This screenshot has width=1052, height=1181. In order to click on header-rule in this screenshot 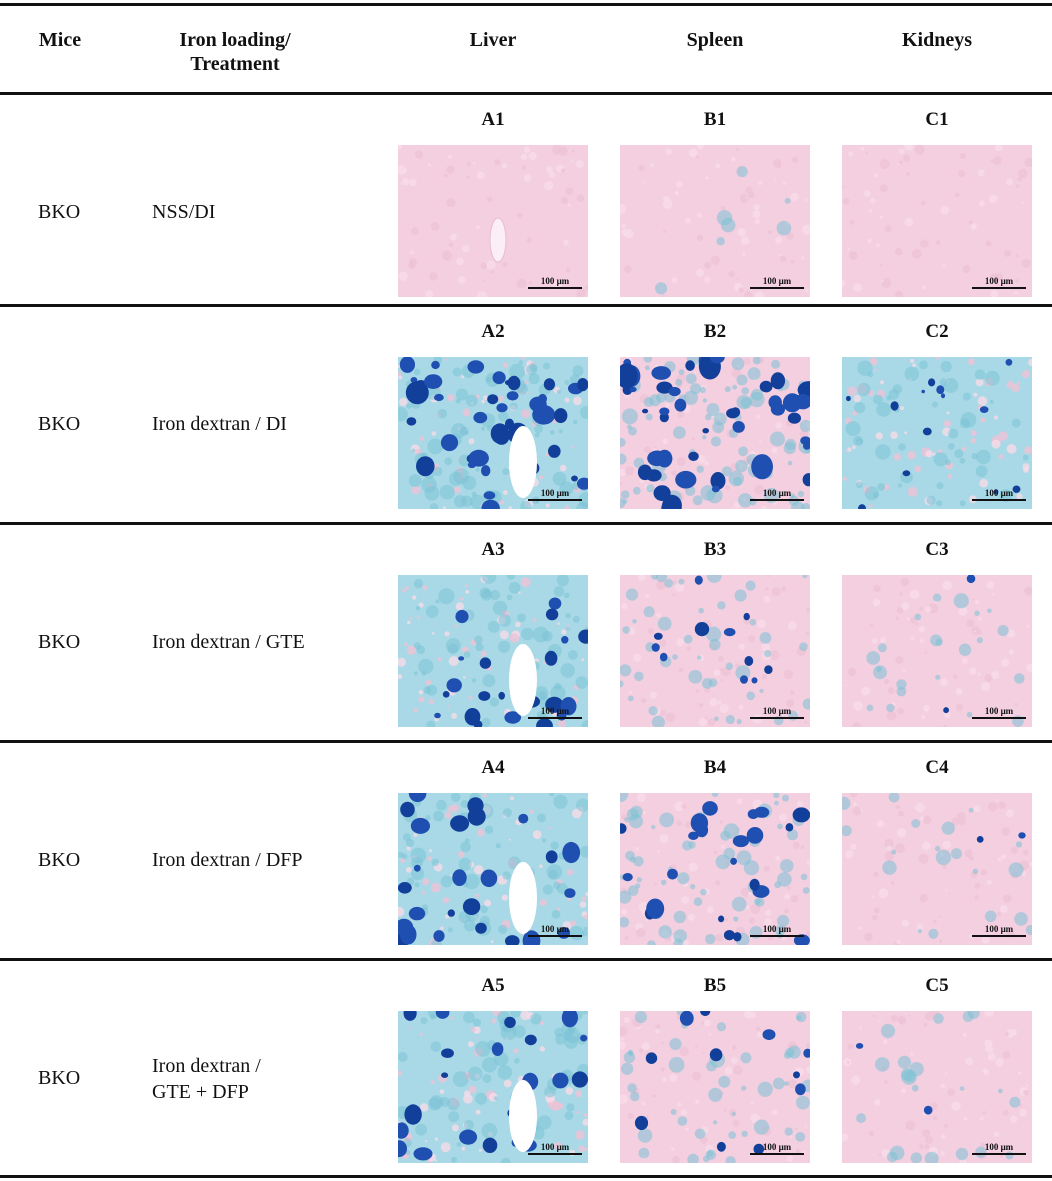, I will do `click(526, 93)`.